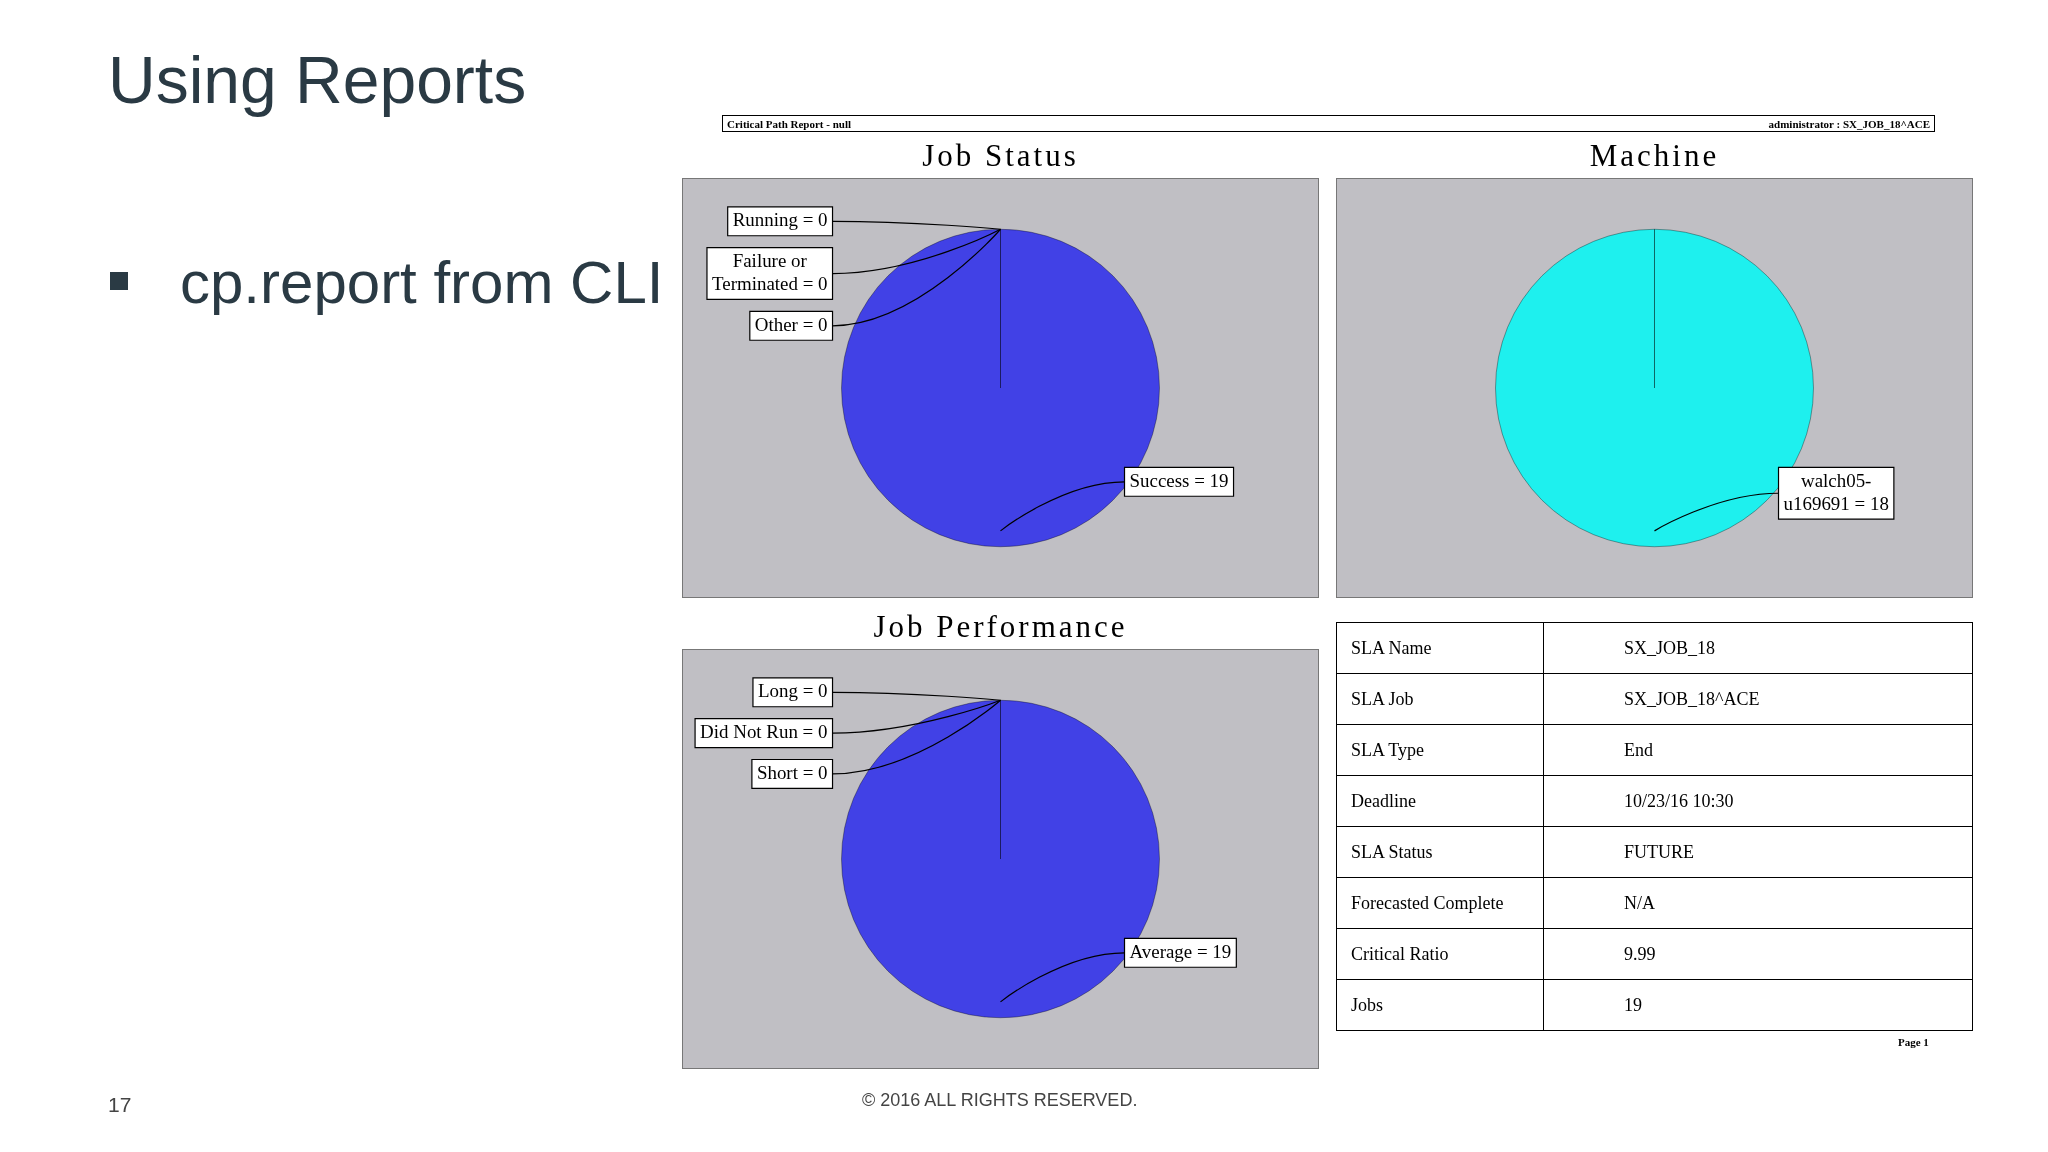 This screenshot has height=1152, width=2048. I want to click on slice-label: walch05-u169691 = 18, so click(1836, 491).